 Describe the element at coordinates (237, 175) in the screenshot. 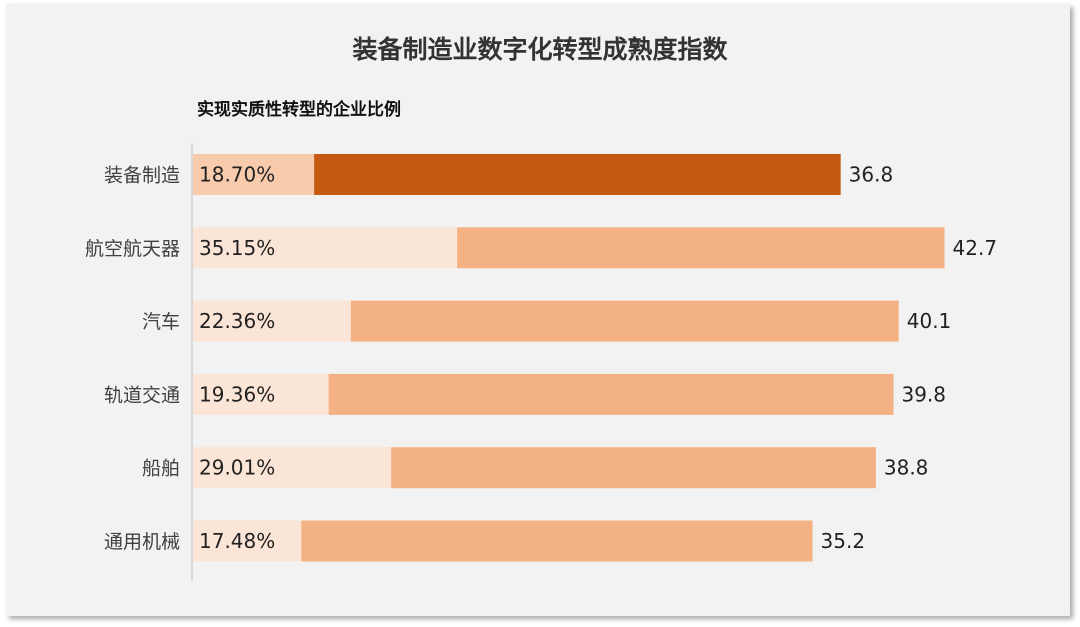

I see `percent-label: 18.70%` at that location.